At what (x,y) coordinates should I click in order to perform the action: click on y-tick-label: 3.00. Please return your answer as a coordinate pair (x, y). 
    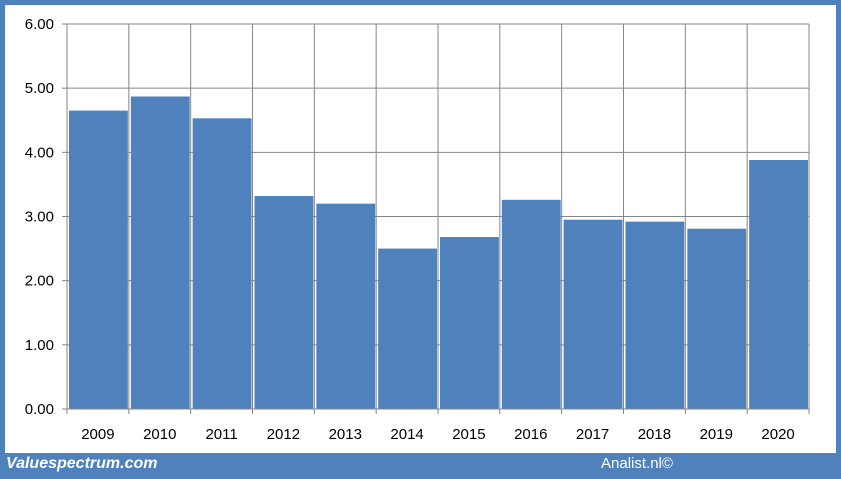
    Looking at the image, I should click on (39, 217).